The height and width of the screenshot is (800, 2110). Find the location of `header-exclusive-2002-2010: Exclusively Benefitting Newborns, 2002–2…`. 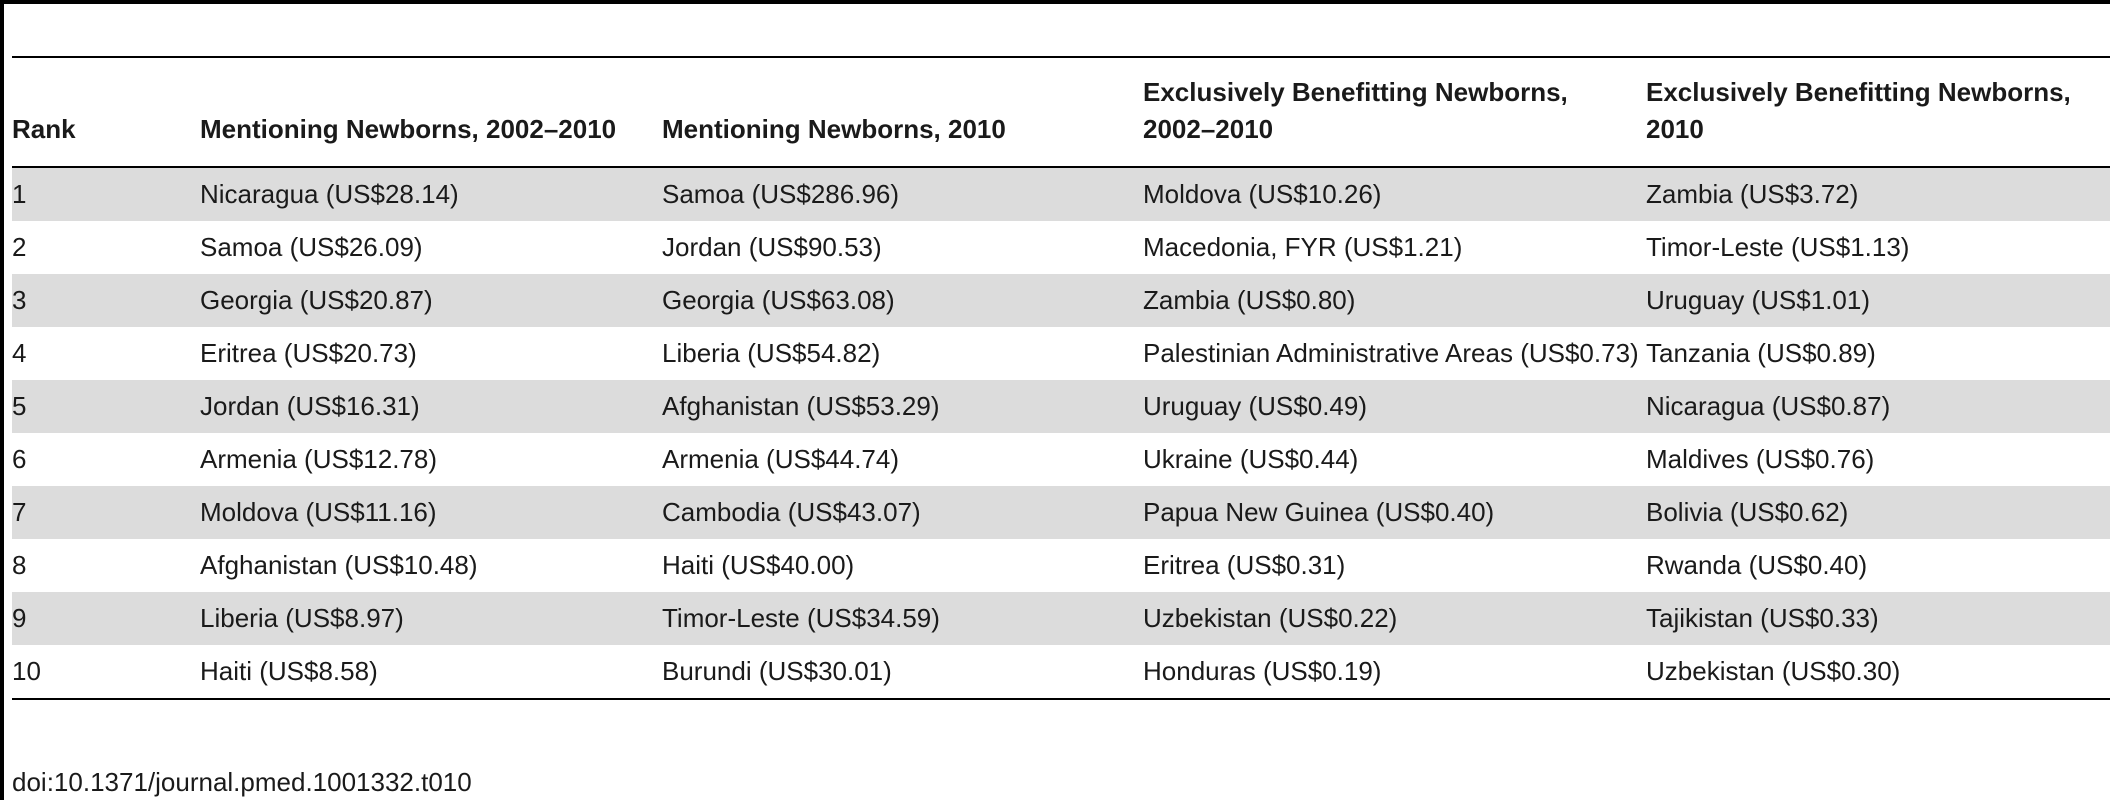

header-exclusive-2002-2010: Exclusively Benefitting Newborns, 2002–2… is located at coordinates (1355, 110).